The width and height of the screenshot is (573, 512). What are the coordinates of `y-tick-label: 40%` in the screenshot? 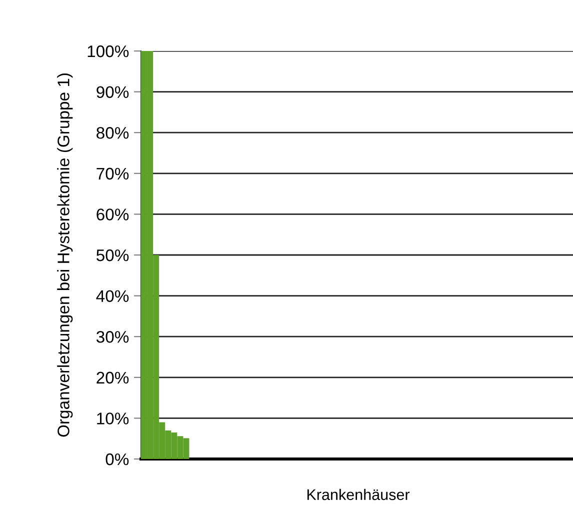 It's located at (112, 296).